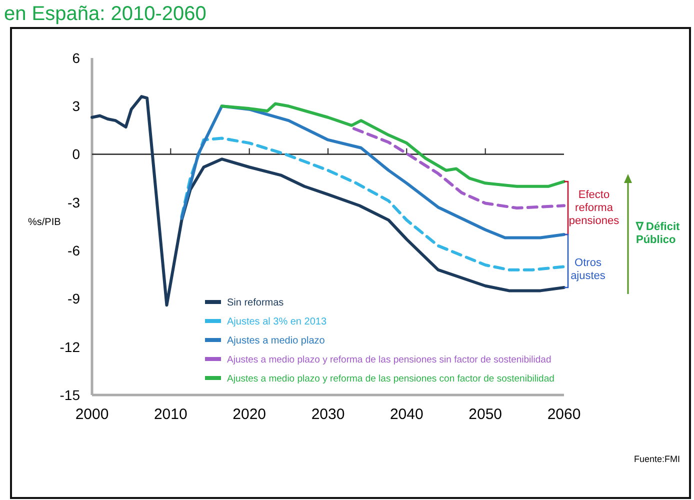 This screenshot has height=500, width=694. I want to click on y-tick-label: -15, so click(70, 394).